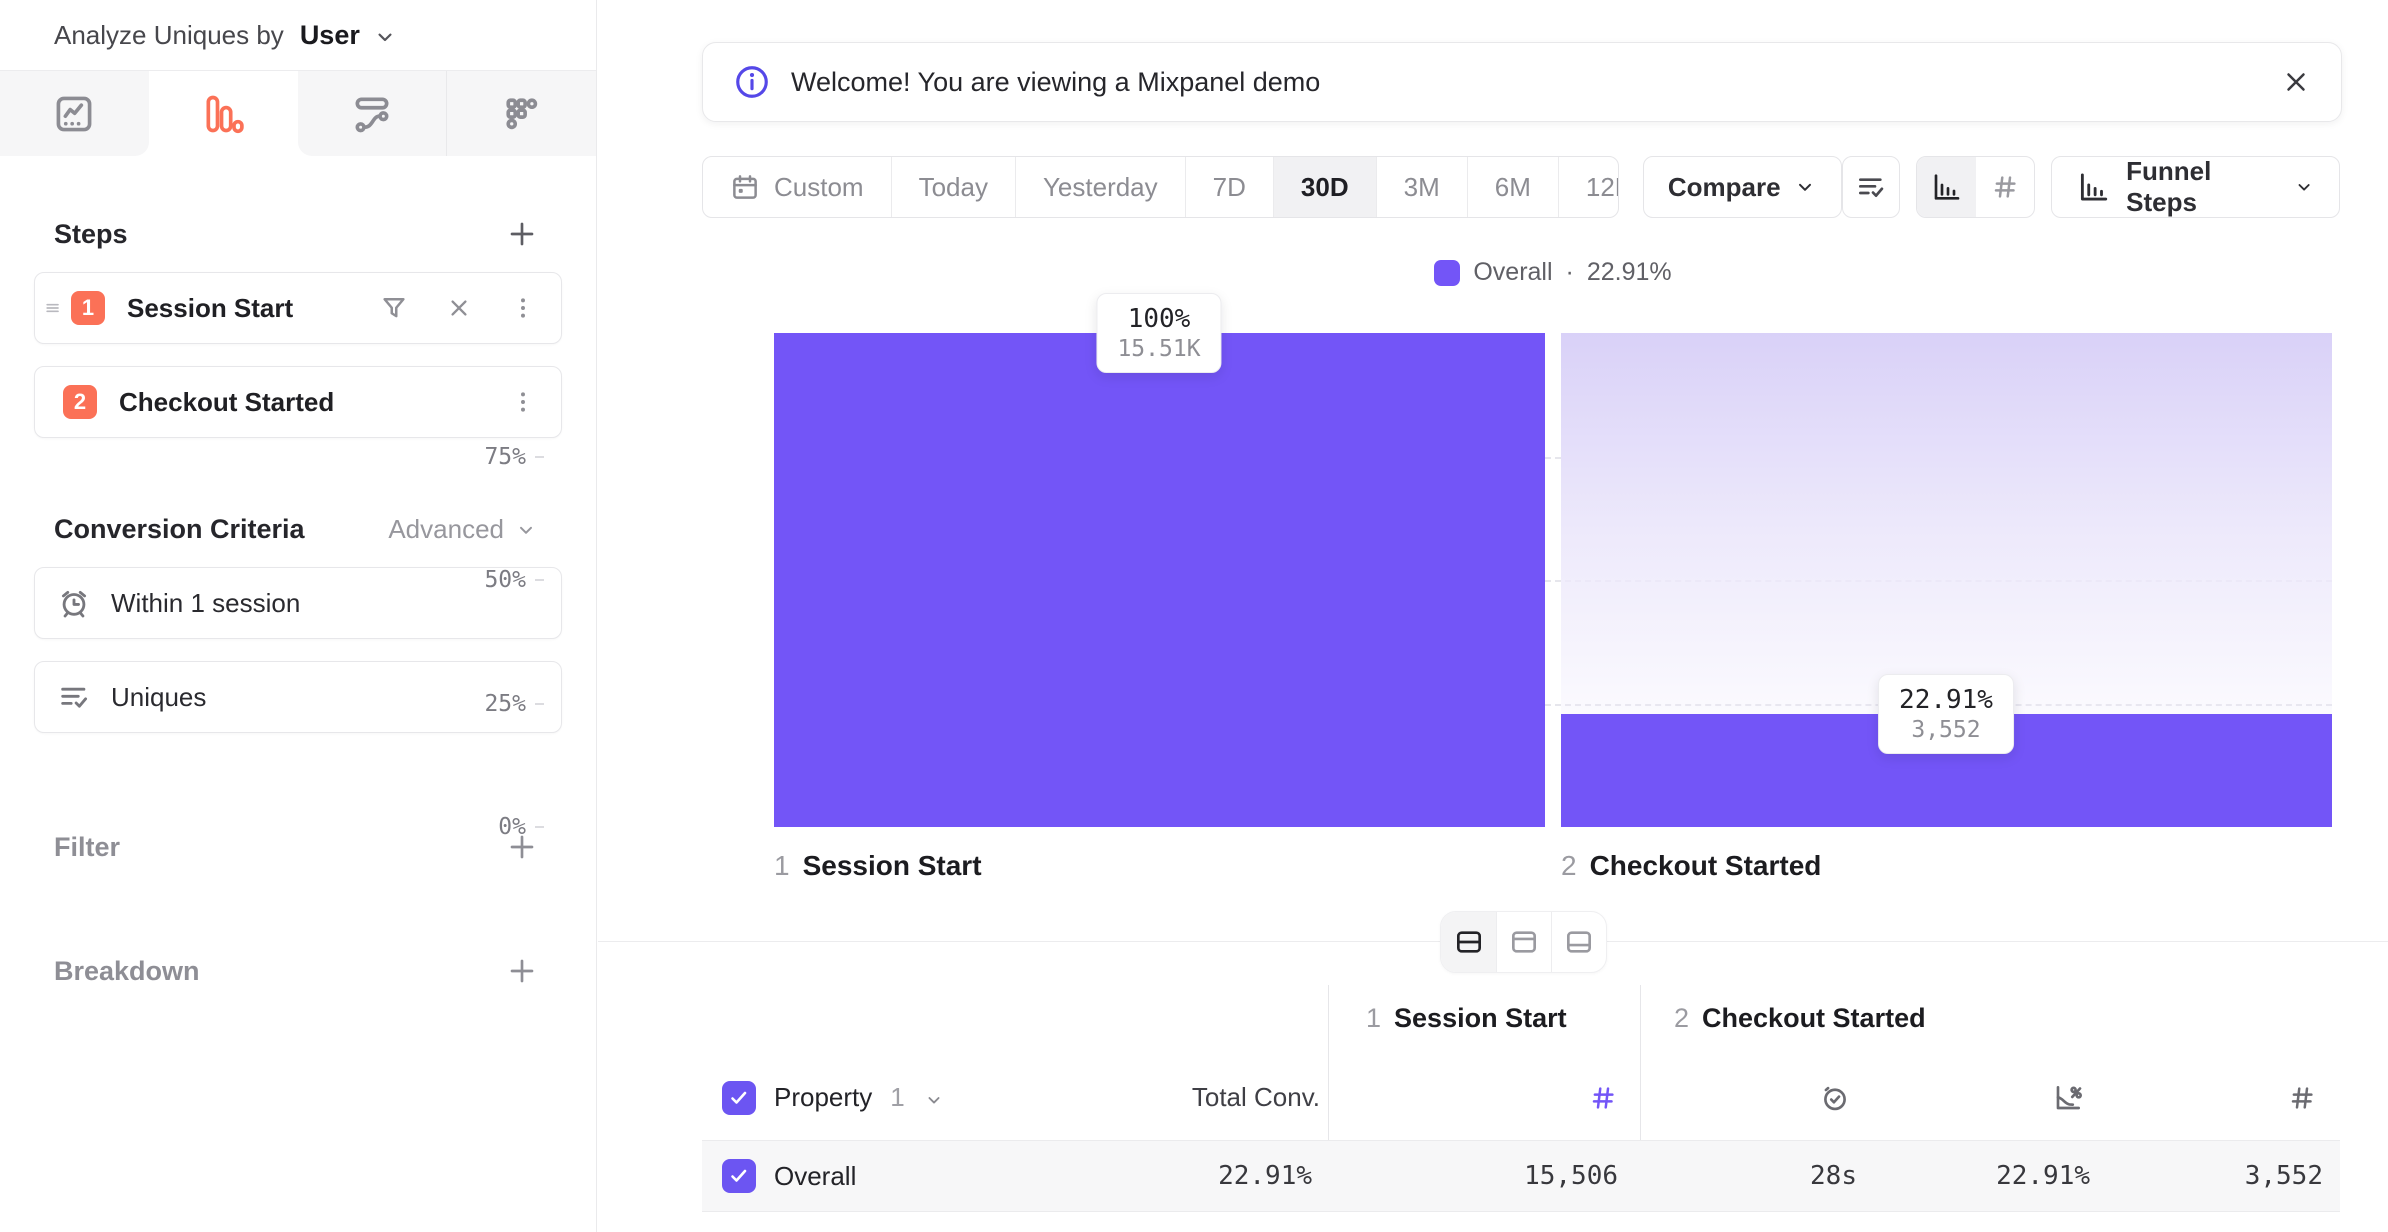 The width and height of the screenshot is (2388, 1232). What do you see at coordinates (1328, 1098) in the screenshot?
I see `table-group-divider` at bounding box center [1328, 1098].